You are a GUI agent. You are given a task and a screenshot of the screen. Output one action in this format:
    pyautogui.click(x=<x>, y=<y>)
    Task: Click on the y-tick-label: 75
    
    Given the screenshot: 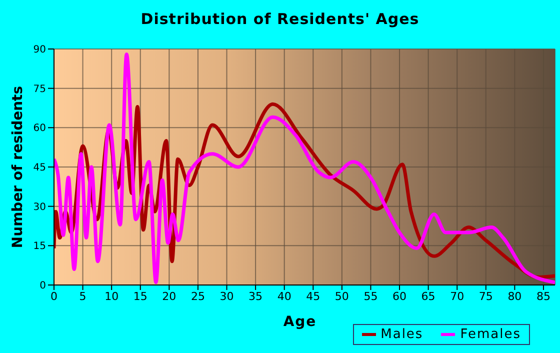 What is the action you would take?
    pyautogui.click(x=39, y=89)
    